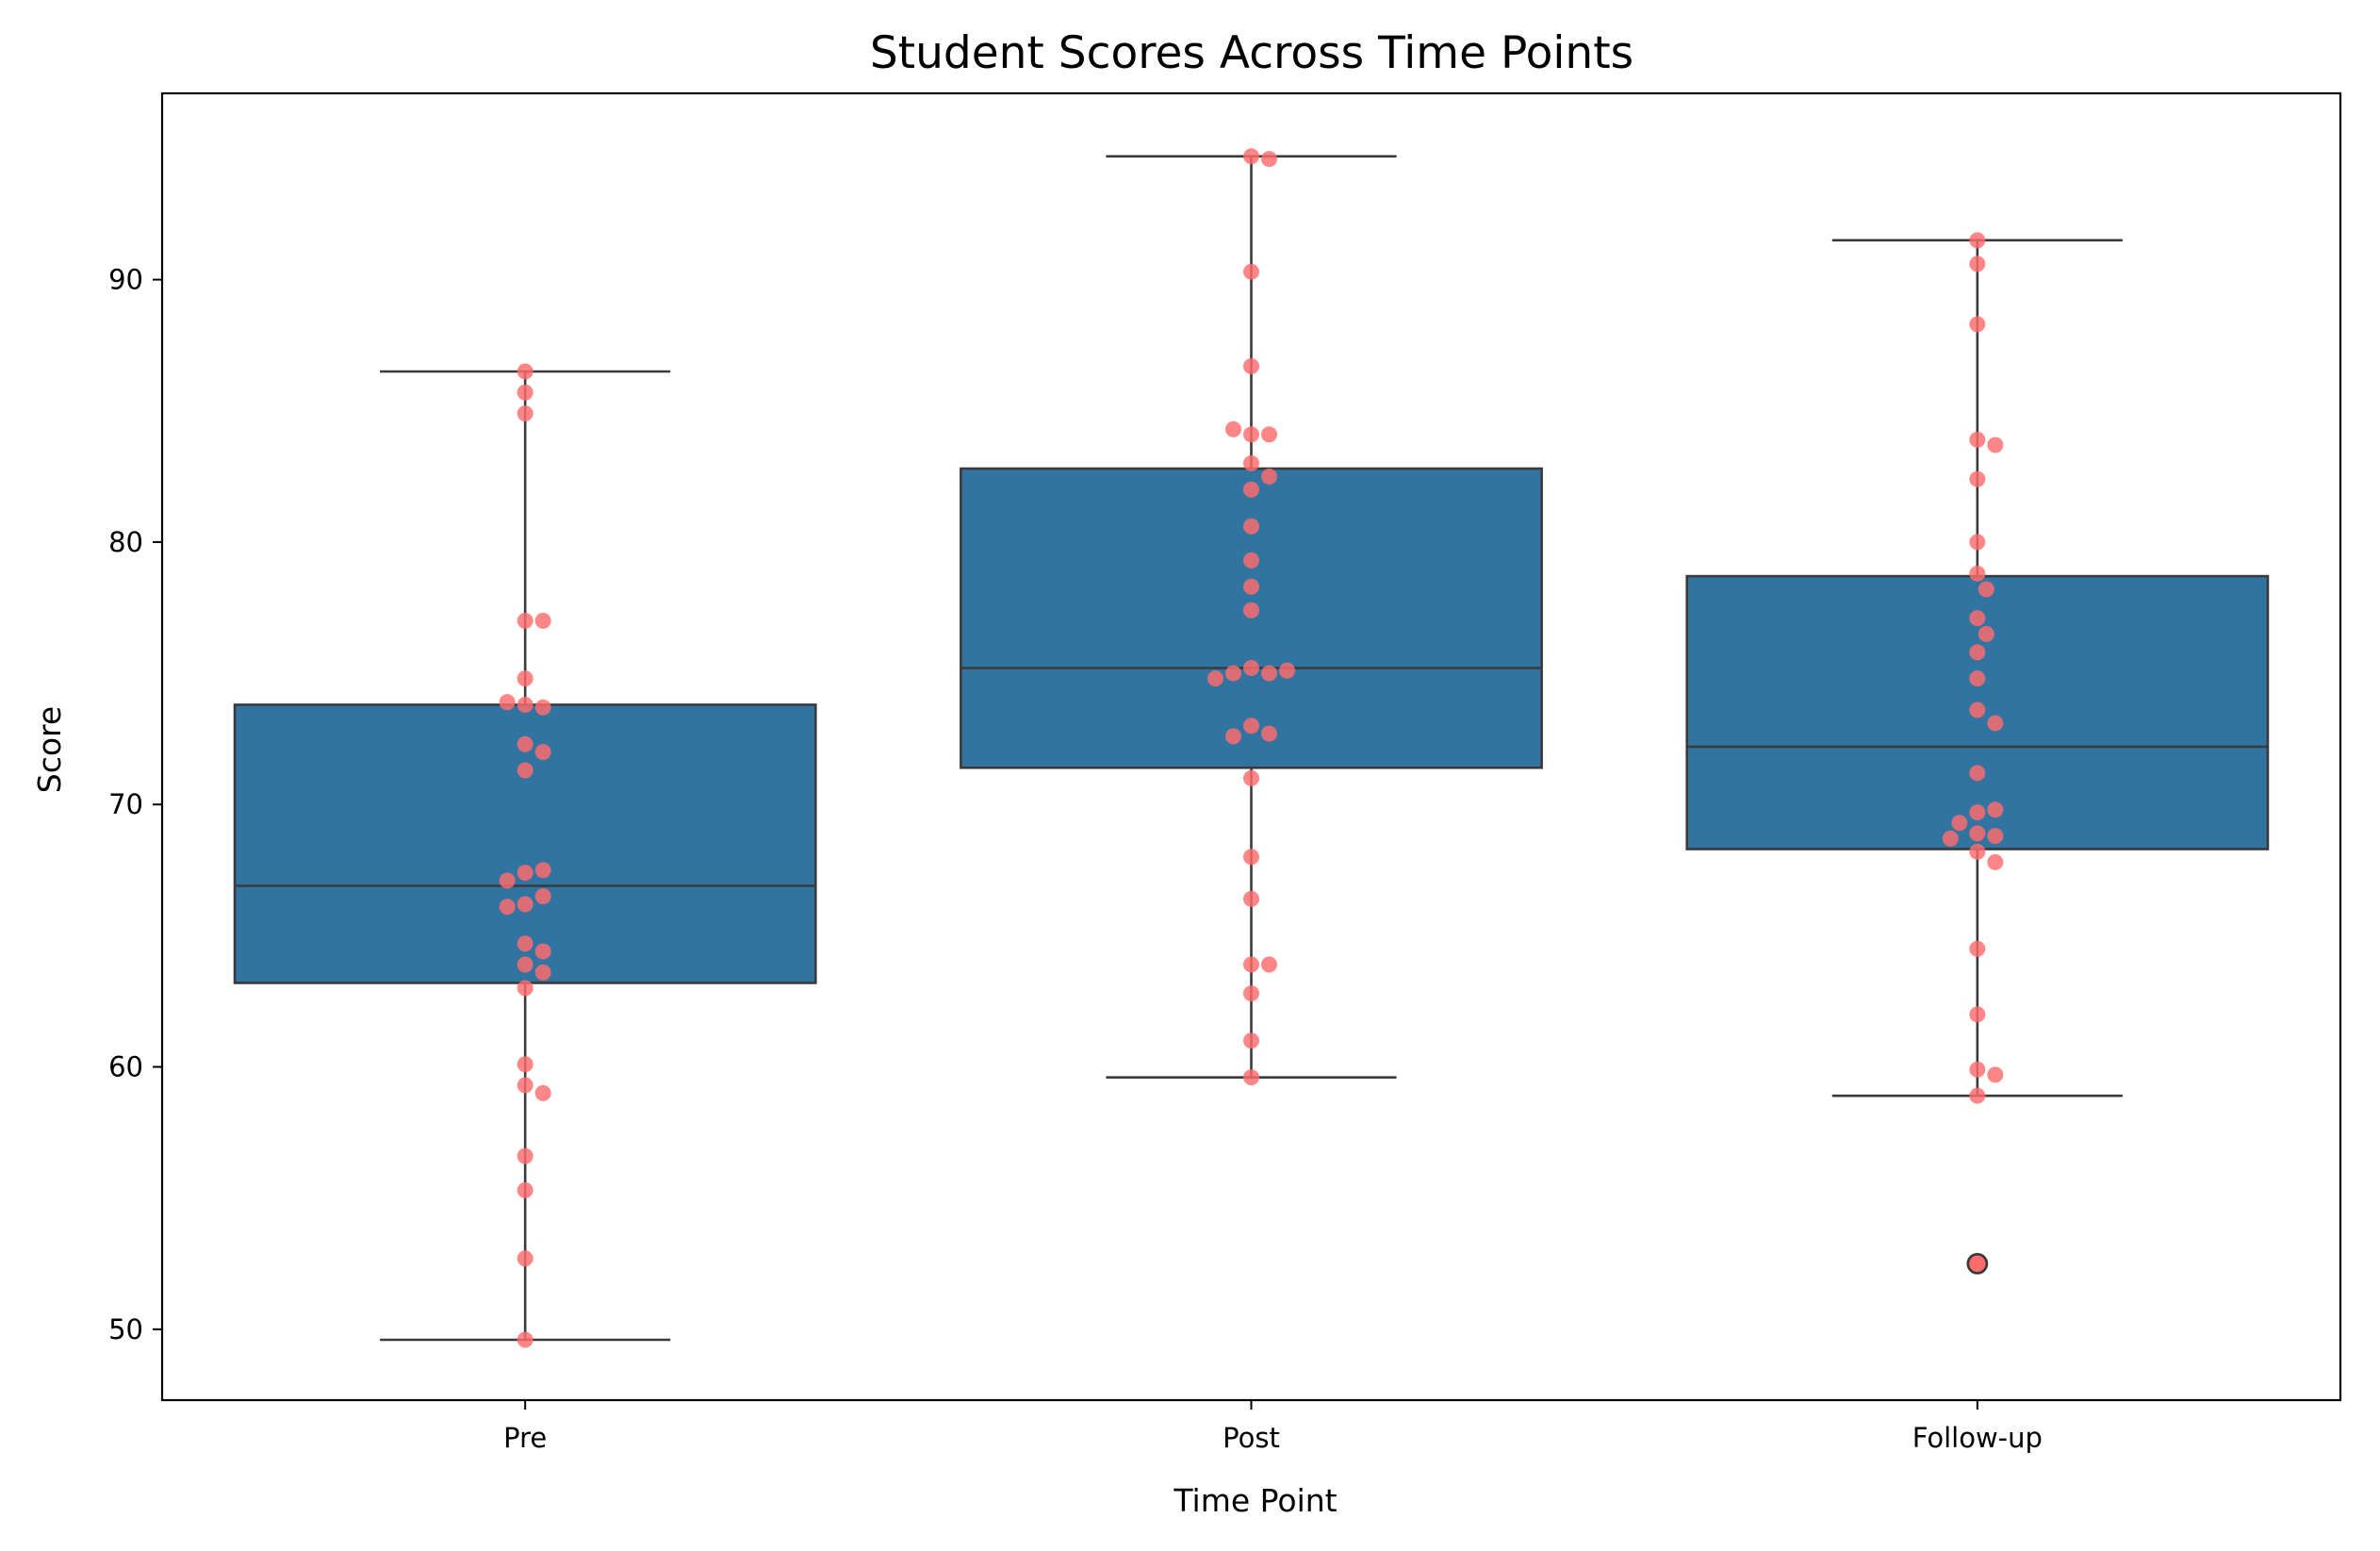 The image size is (2380, 1551). Describe the element at coordinates (125, 1329) in the screenshot. I see `y-tick-label-50: 50` at that location.